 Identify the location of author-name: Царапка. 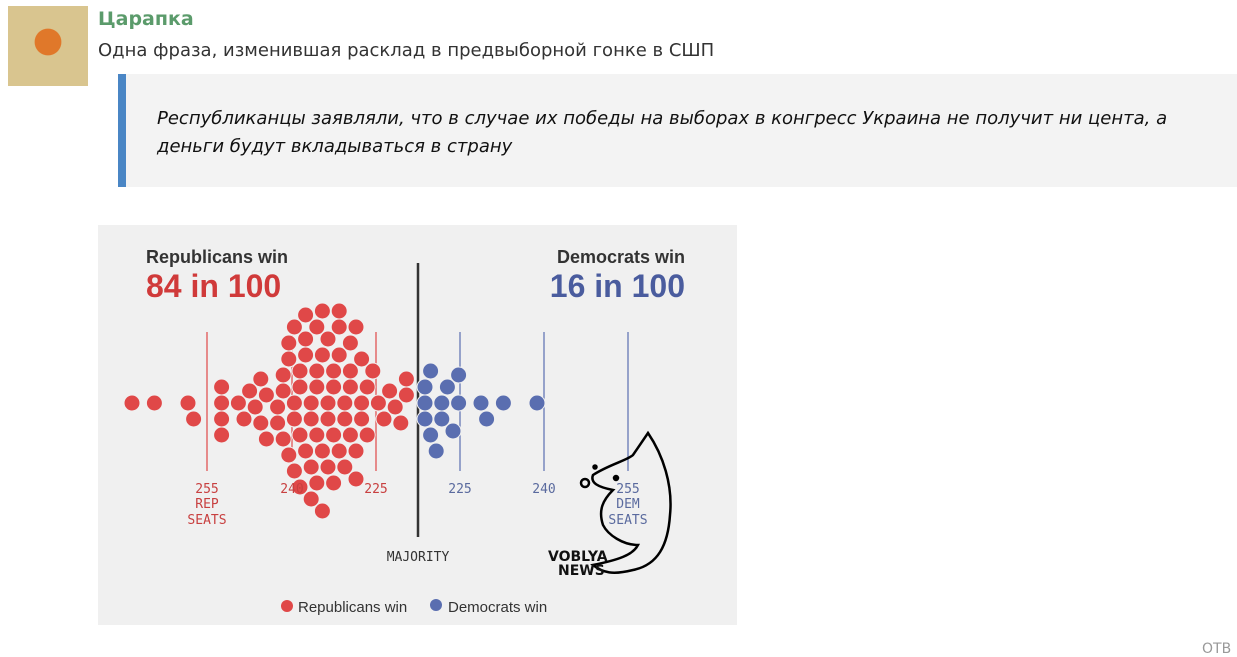
(146, 19).